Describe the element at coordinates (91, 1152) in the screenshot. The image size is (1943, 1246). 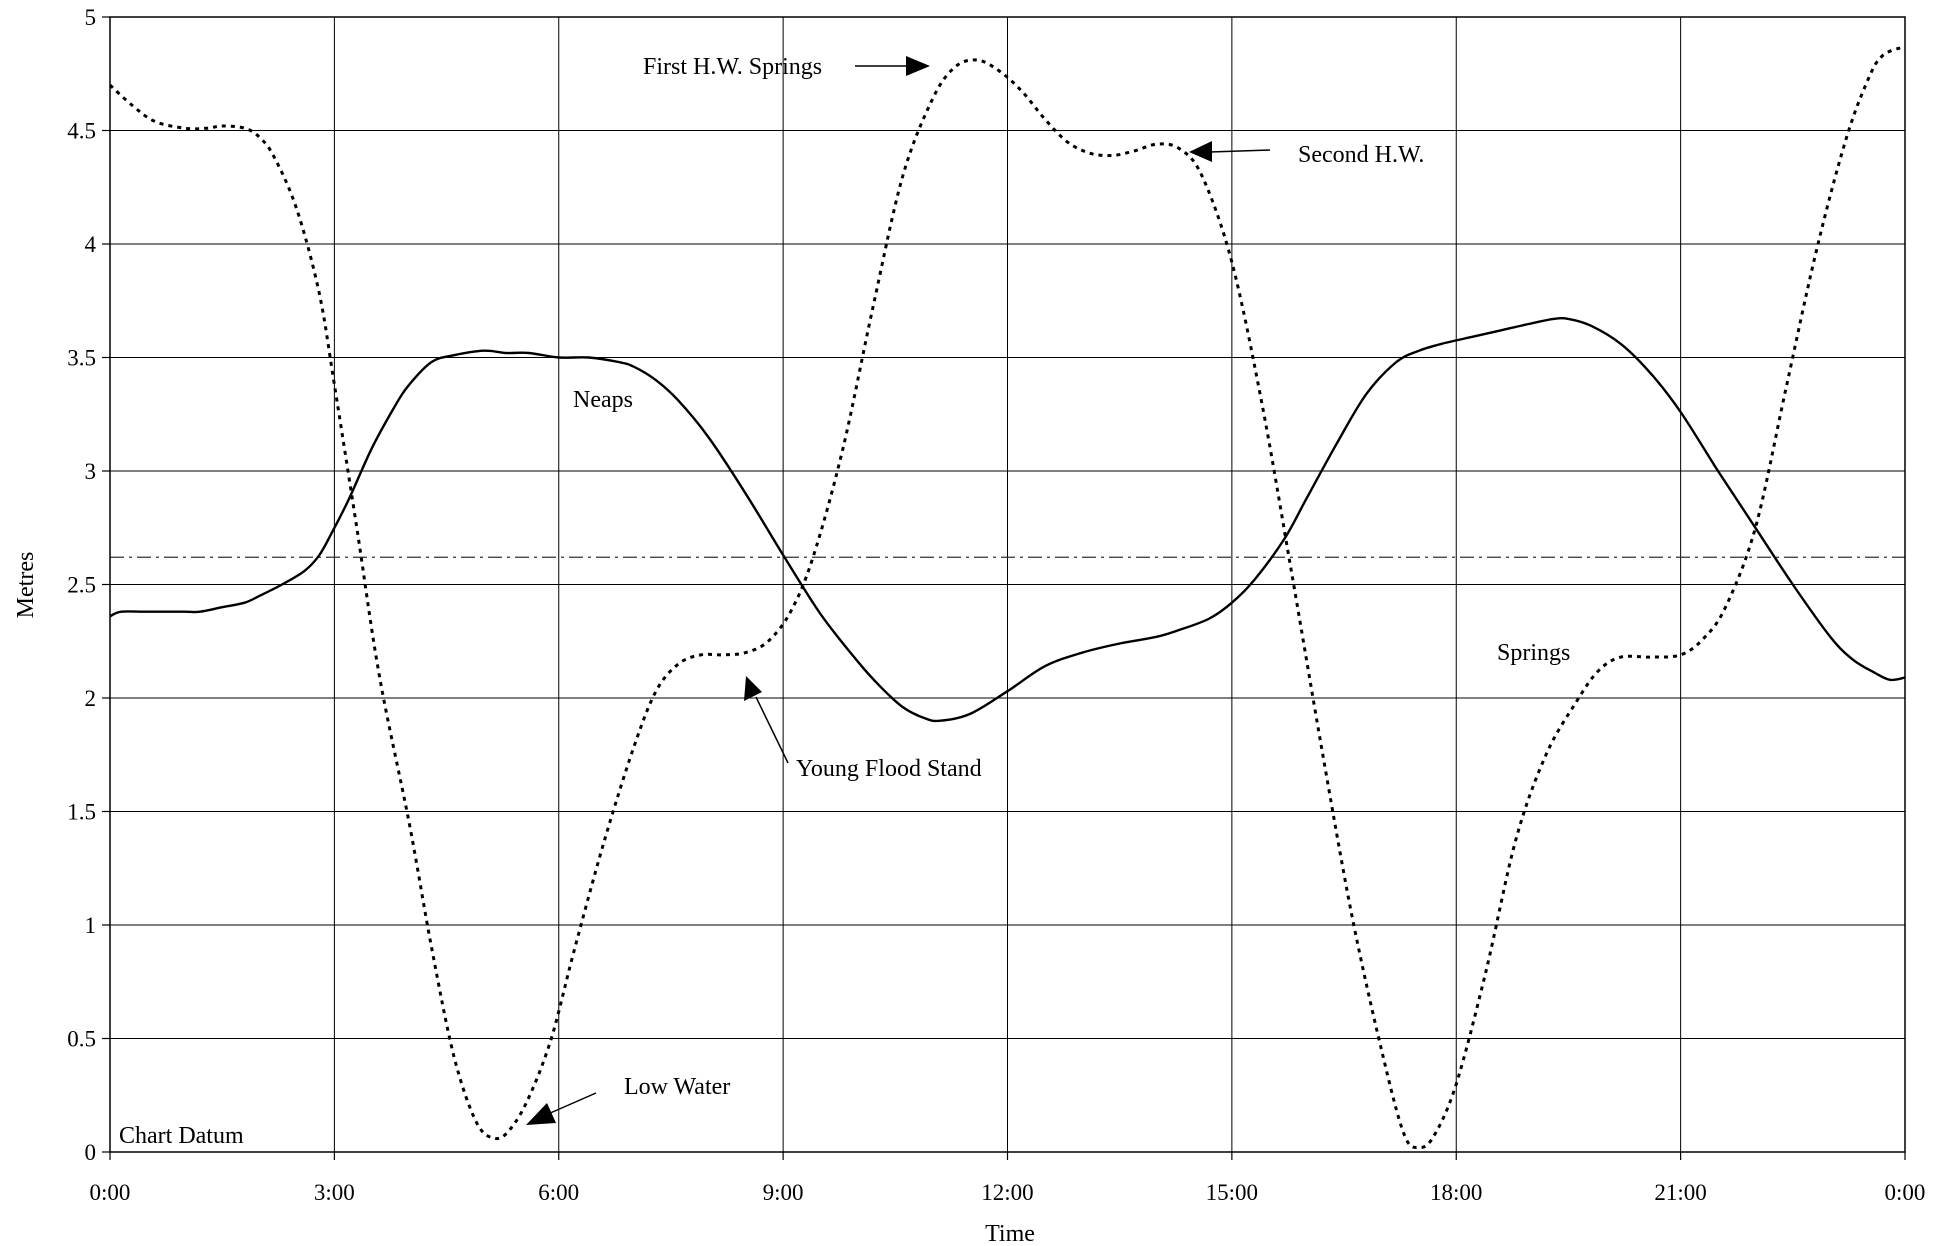
I see `y-tick-label: 0` at that location.